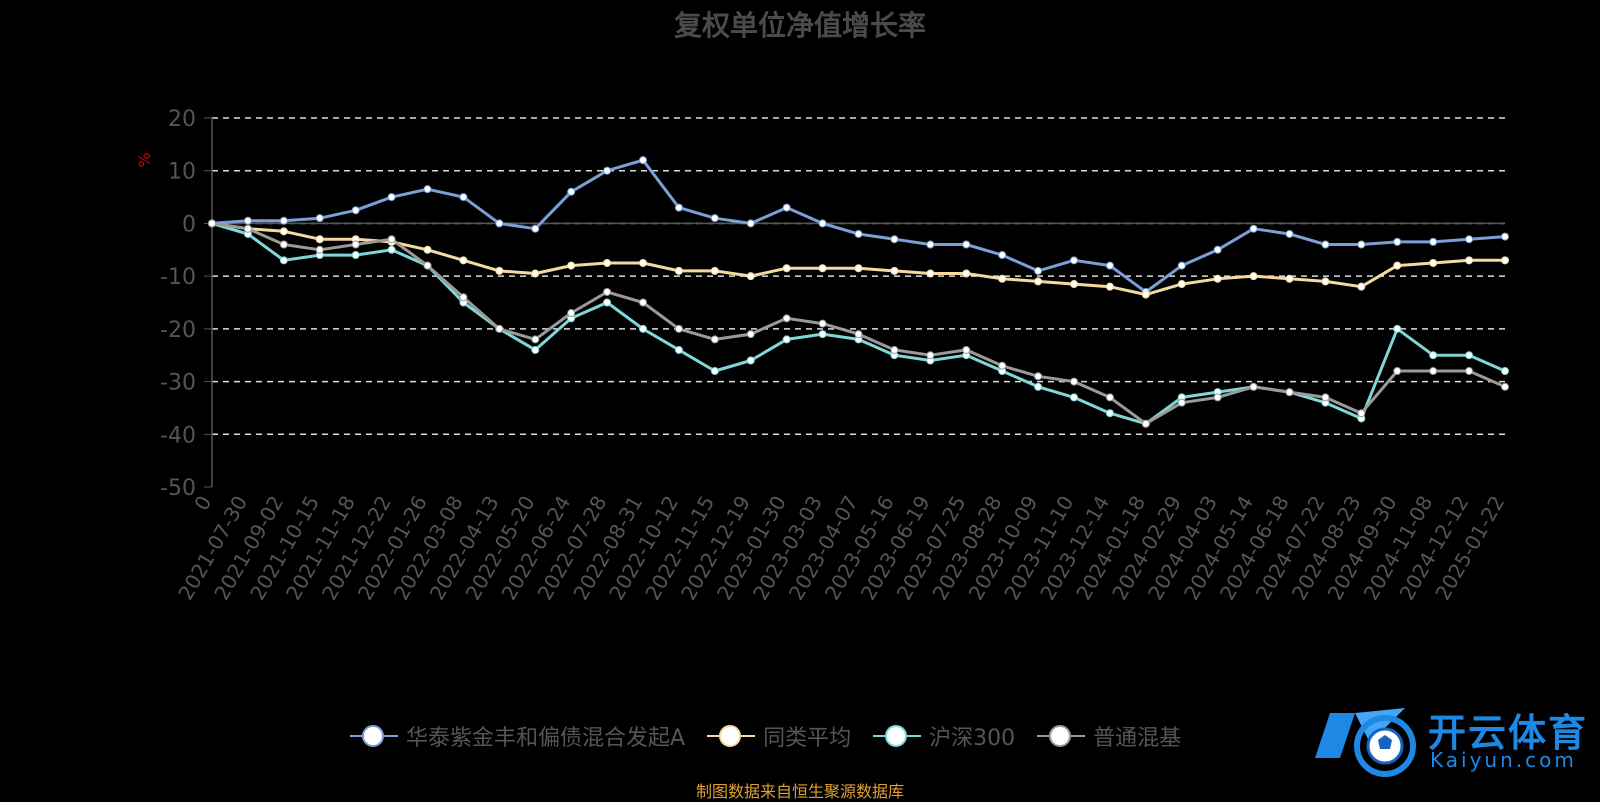  Describe the element at coordinates (182, 172) in the screenshot. I see `y-tick-label: 10` at that location.